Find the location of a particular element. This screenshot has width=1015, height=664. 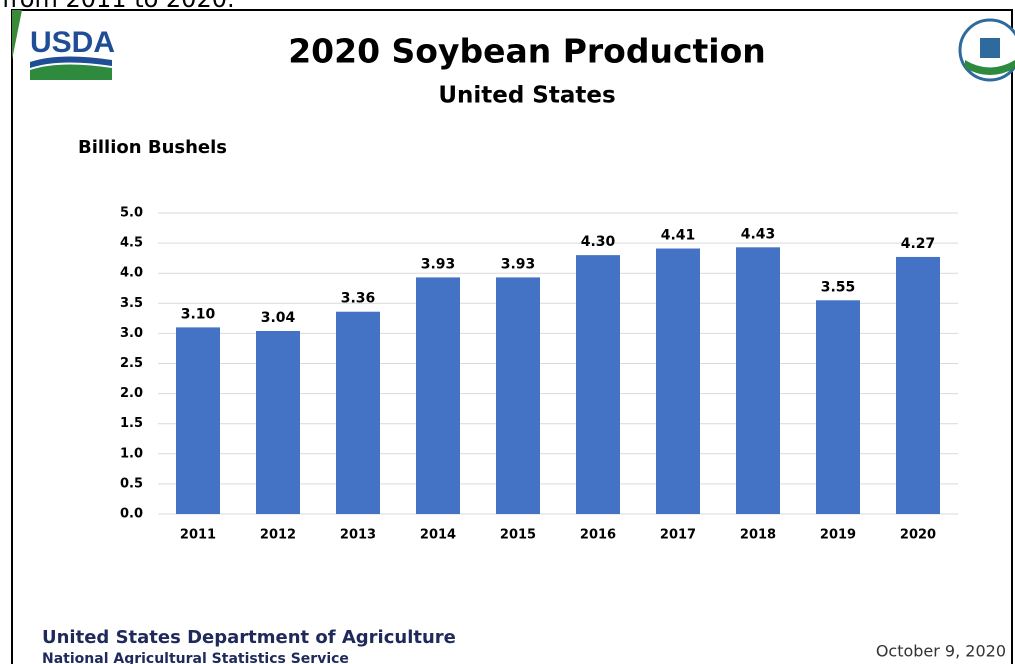

y-tick-label: 1.5 is located at coordinates (131, 423).